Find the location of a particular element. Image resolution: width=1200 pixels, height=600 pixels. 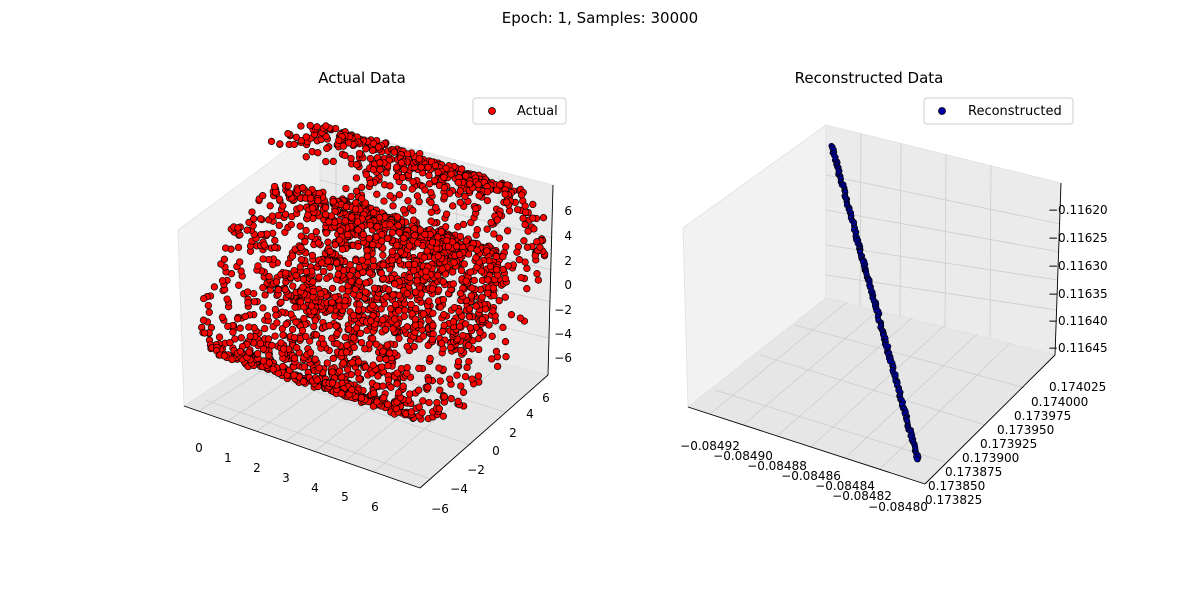

reconstructed-point-line is located at coordinates (875, 302).